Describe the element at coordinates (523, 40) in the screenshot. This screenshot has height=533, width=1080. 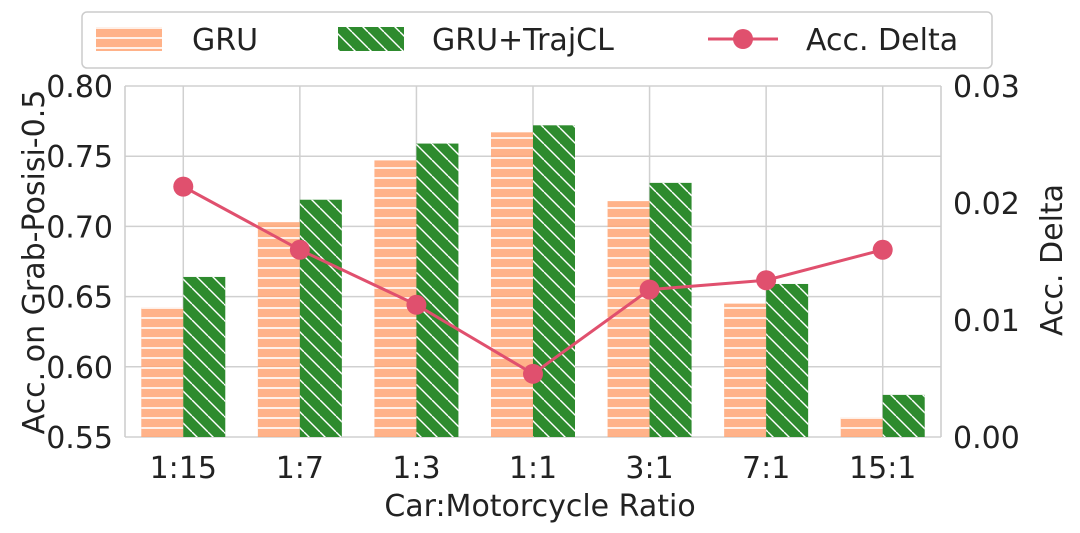
I see `legend-label-trajcl: GRU+TrajCL` at that location.